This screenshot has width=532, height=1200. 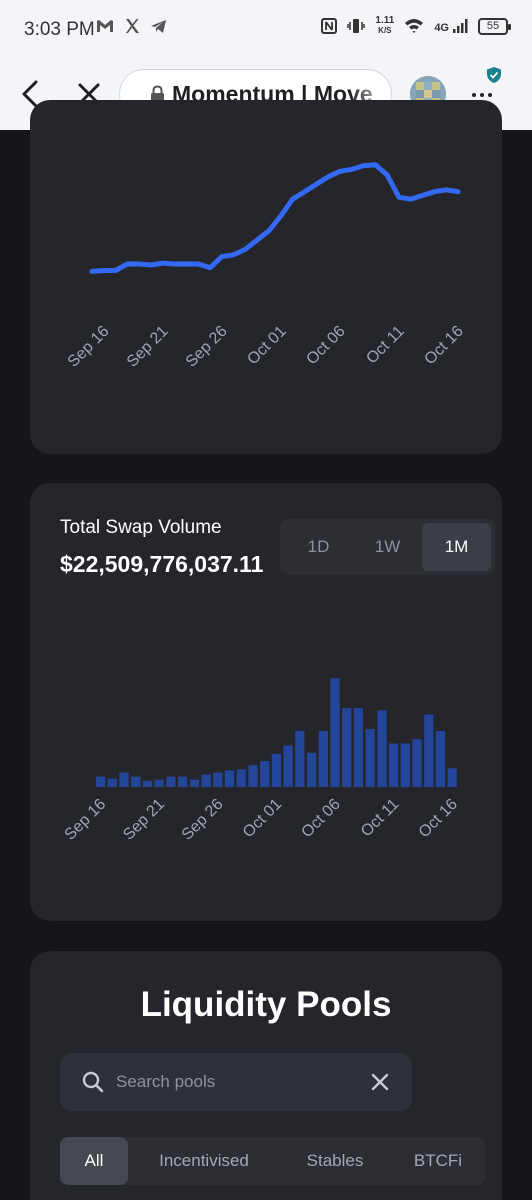 What do you see at coordinates (59, 29) in the screenshot?
I see `status-time: 3:03 PM` at bounding box center [59, 29].